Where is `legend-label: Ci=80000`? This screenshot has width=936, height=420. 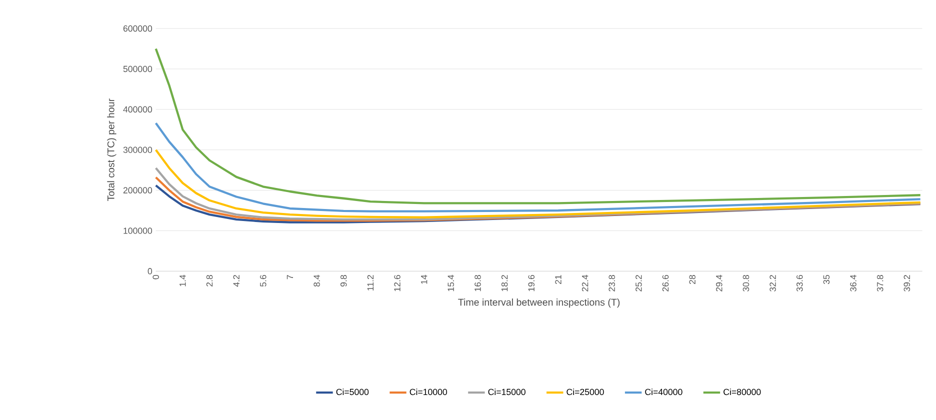
legend-label: Ci=80000 is located at coordinates (742, 392).